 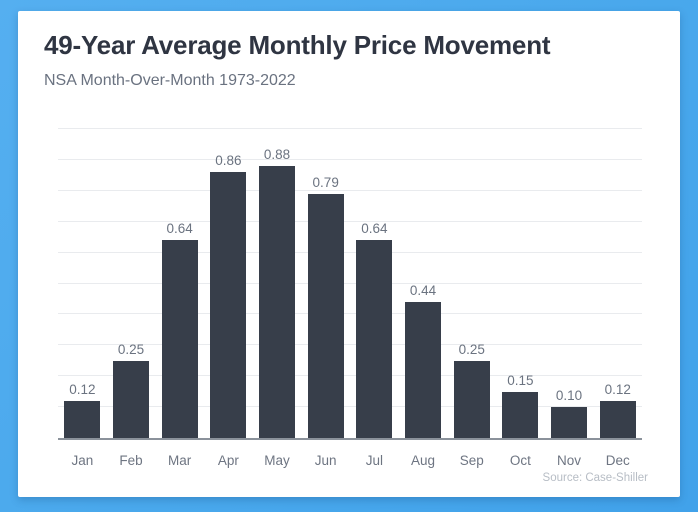 What do you see at coordinates (520, 415) in the screenshot?
I see `bar-oct` at bounding box center [520, 415].